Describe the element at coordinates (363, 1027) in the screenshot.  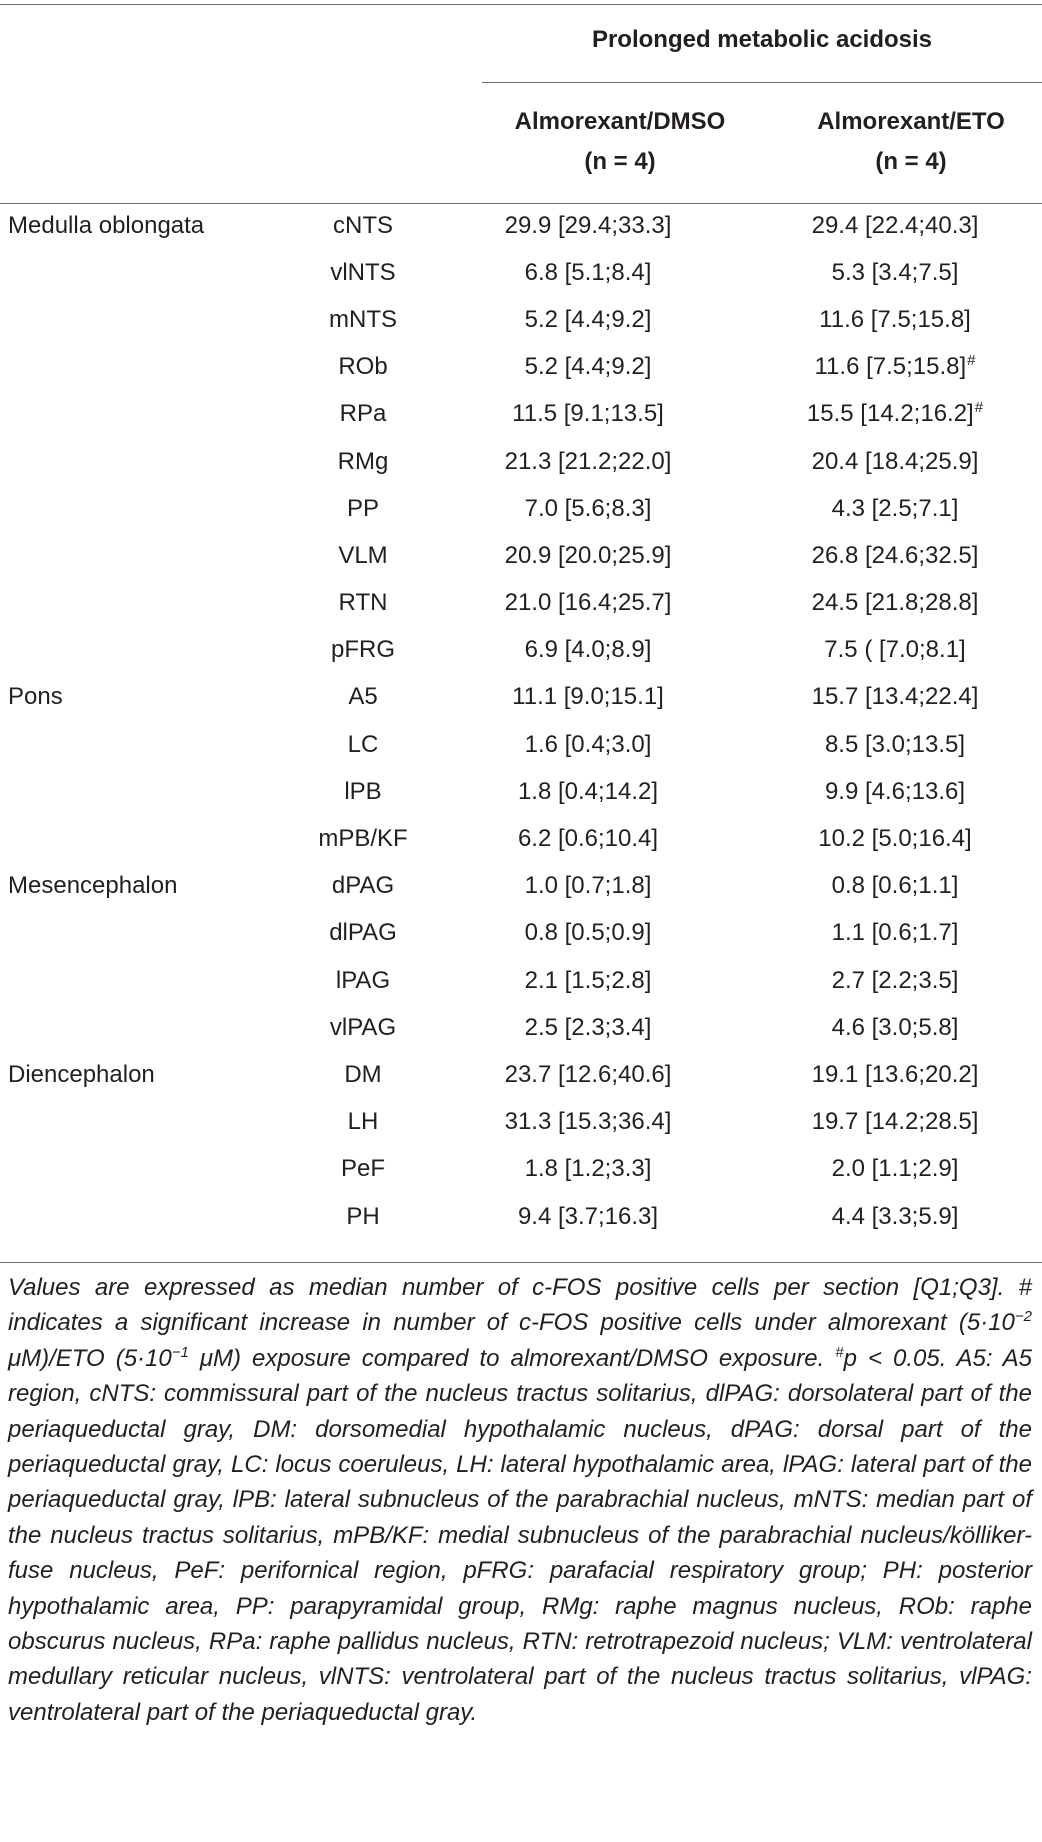
I see `subregion-text: vlPAG` at that location.